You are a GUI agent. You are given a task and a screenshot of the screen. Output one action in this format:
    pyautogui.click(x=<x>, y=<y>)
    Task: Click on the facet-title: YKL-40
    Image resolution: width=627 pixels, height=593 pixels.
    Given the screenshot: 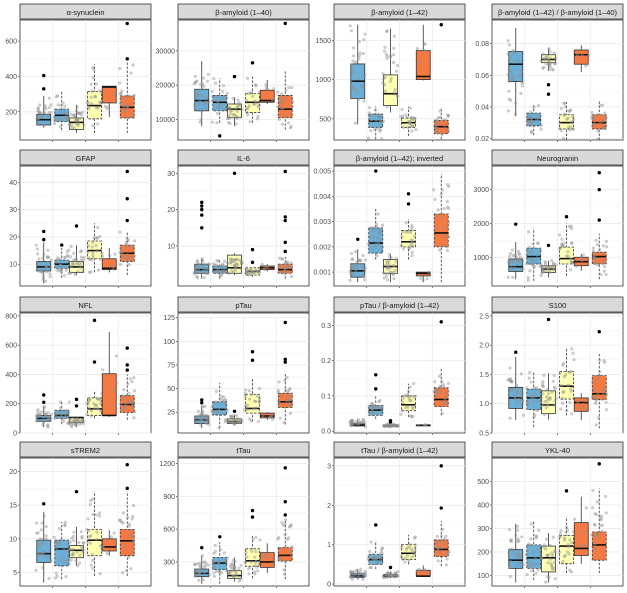 What is the action you would take?
    pyautogui.click(x=557, y=450)
    